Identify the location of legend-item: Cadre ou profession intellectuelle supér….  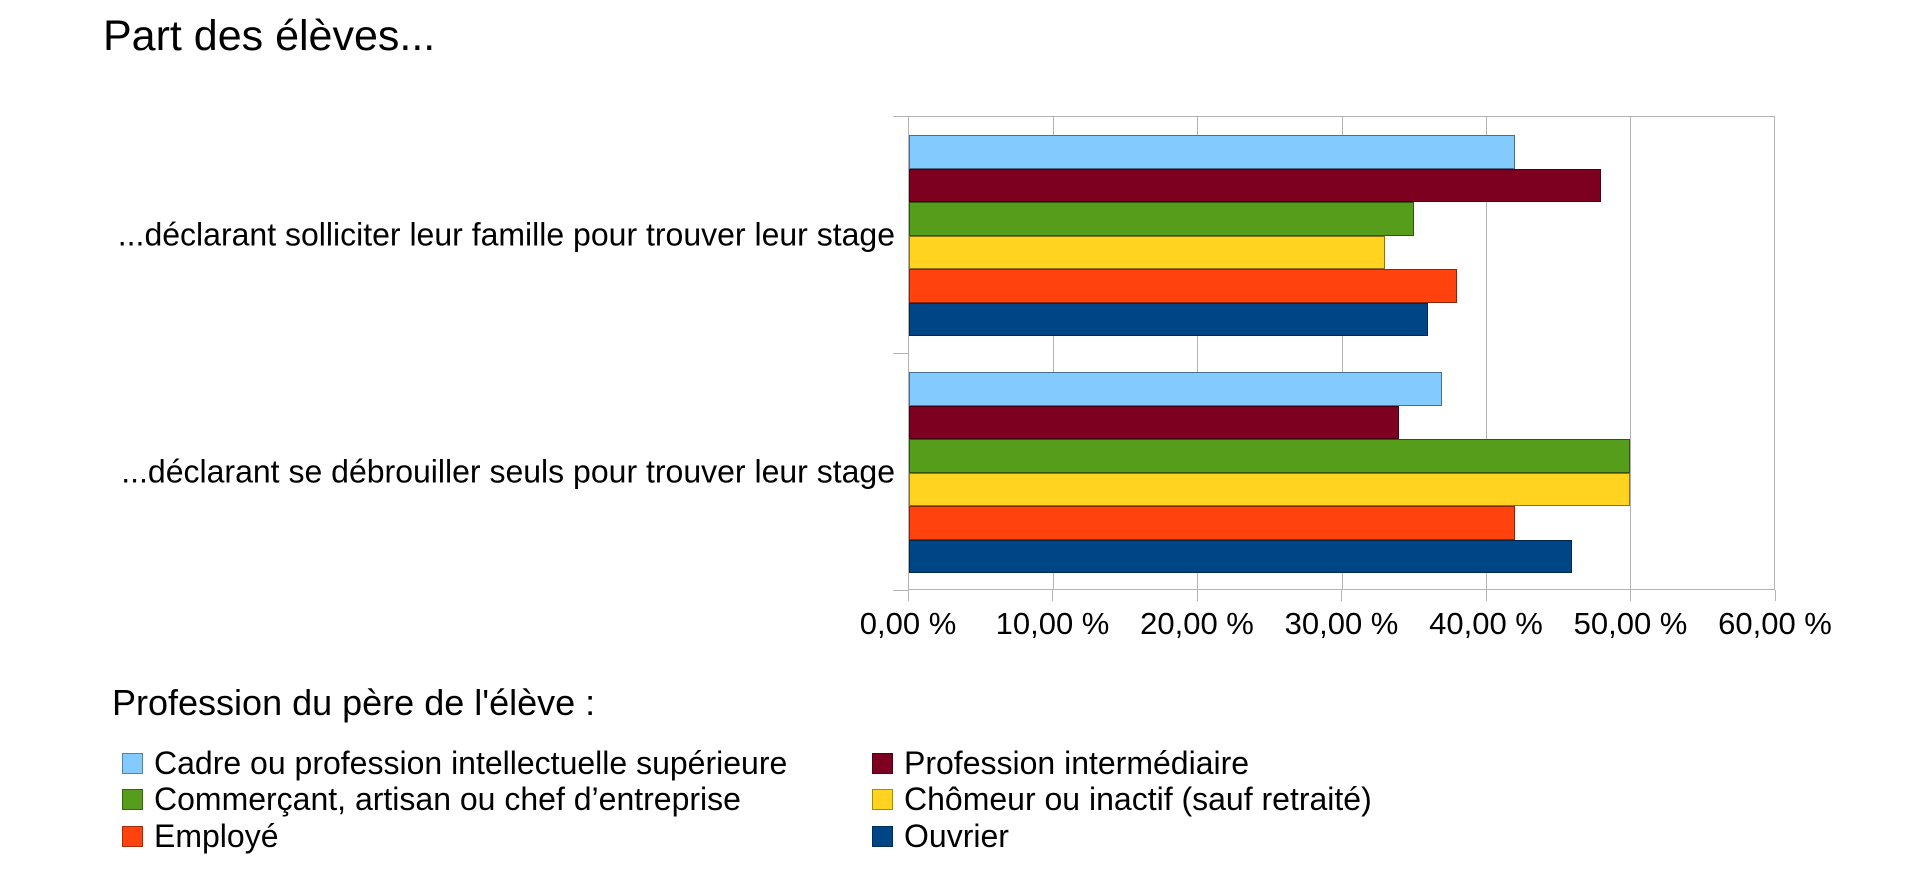
(497, 763).